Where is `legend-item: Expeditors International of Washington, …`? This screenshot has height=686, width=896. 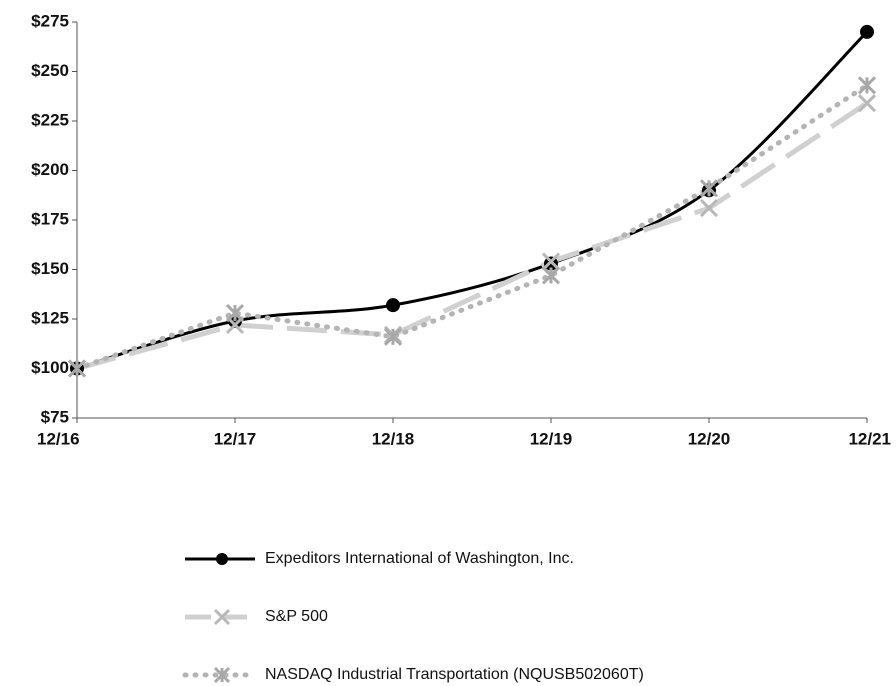
legend-item: Expeditors International of Washington, … is located at coordinates (379, 558).